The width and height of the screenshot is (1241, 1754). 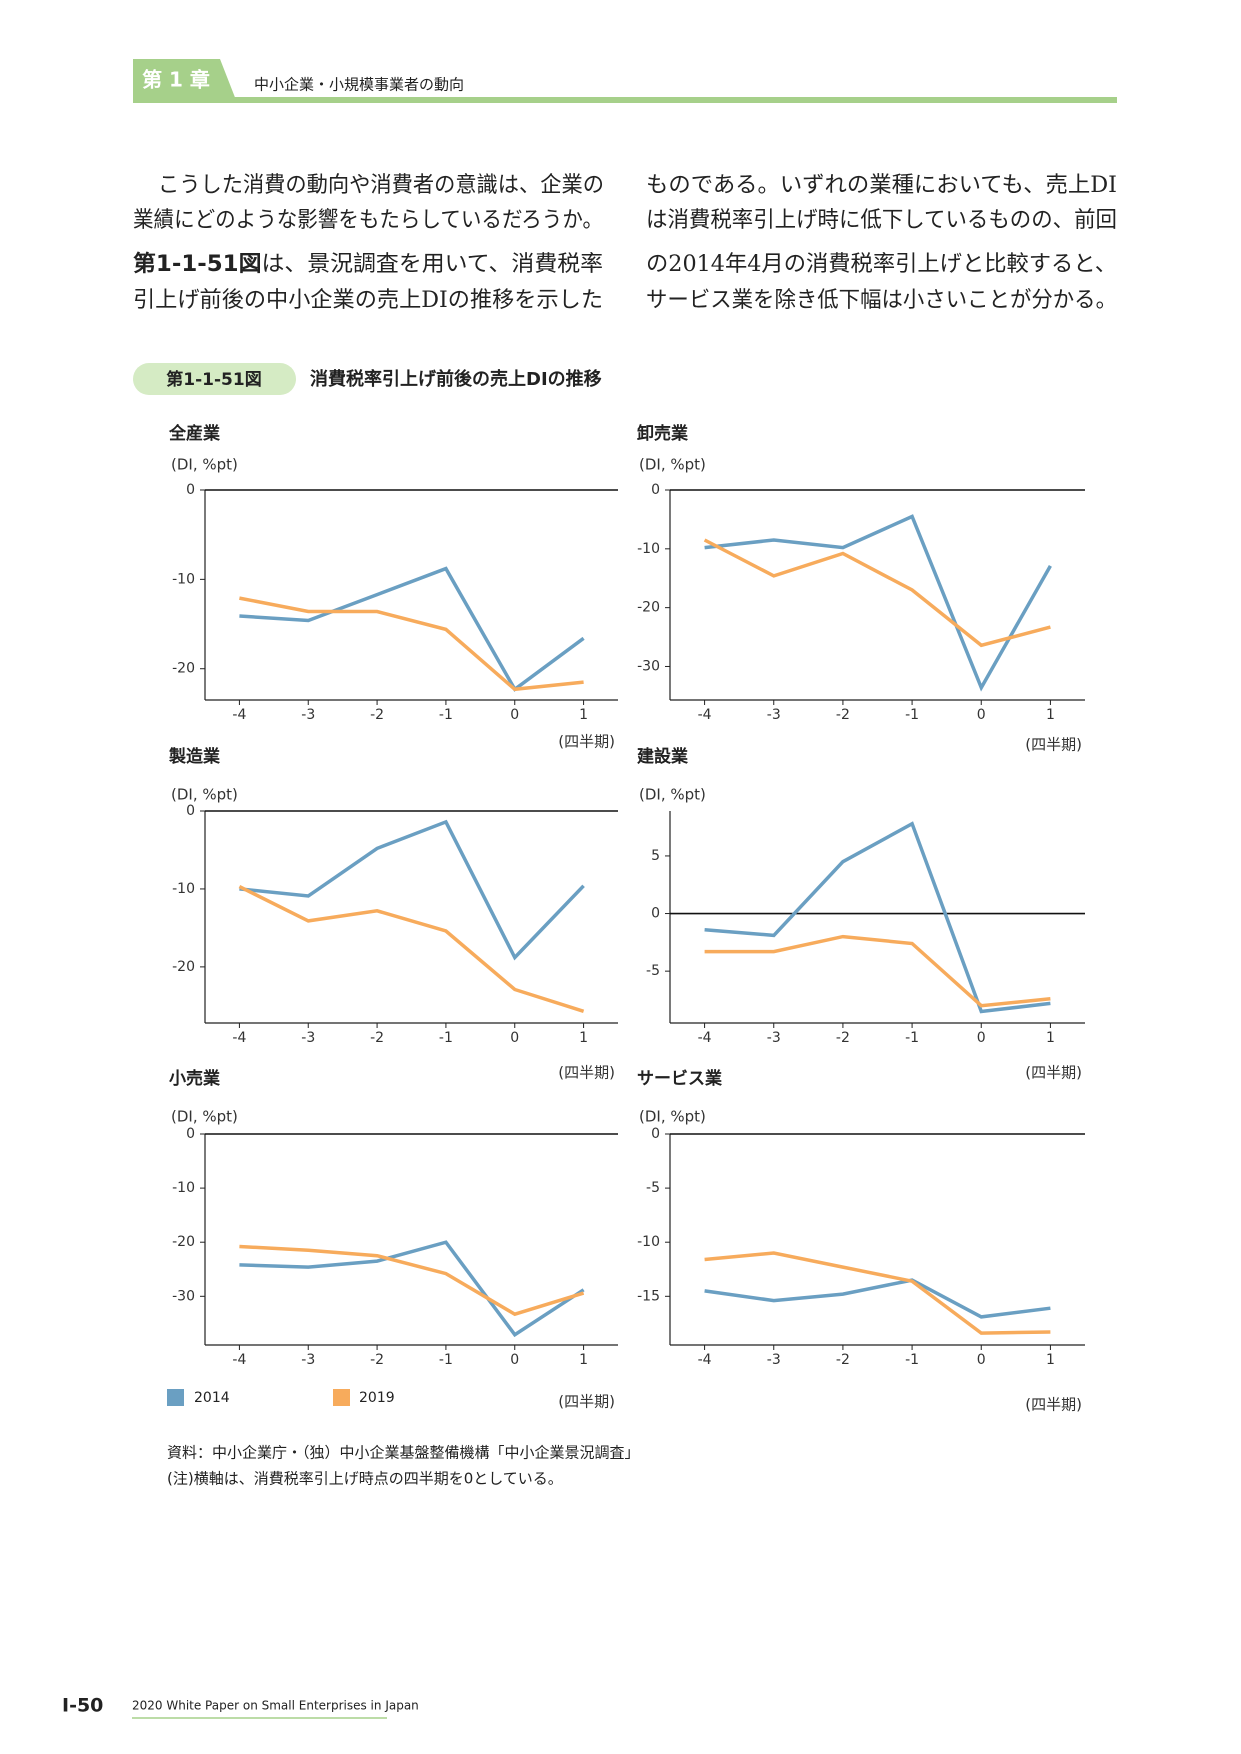 I want to click on body-line: は消費税率引上げ時に低下しているものの、前回, so click(x=881, y=220).